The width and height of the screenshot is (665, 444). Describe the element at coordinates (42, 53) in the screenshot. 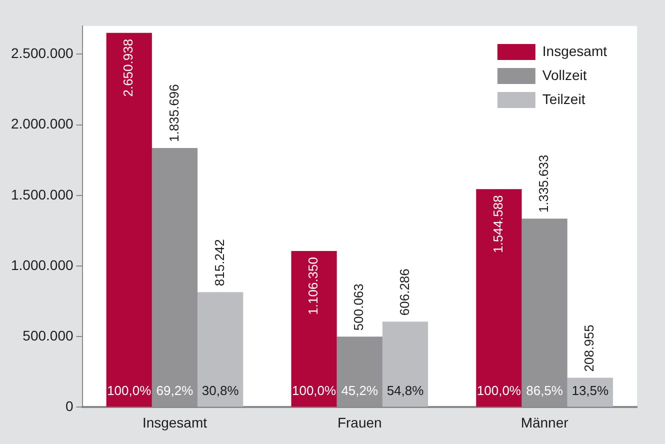

I see `y-tick-label: 2.500.000` at that location.